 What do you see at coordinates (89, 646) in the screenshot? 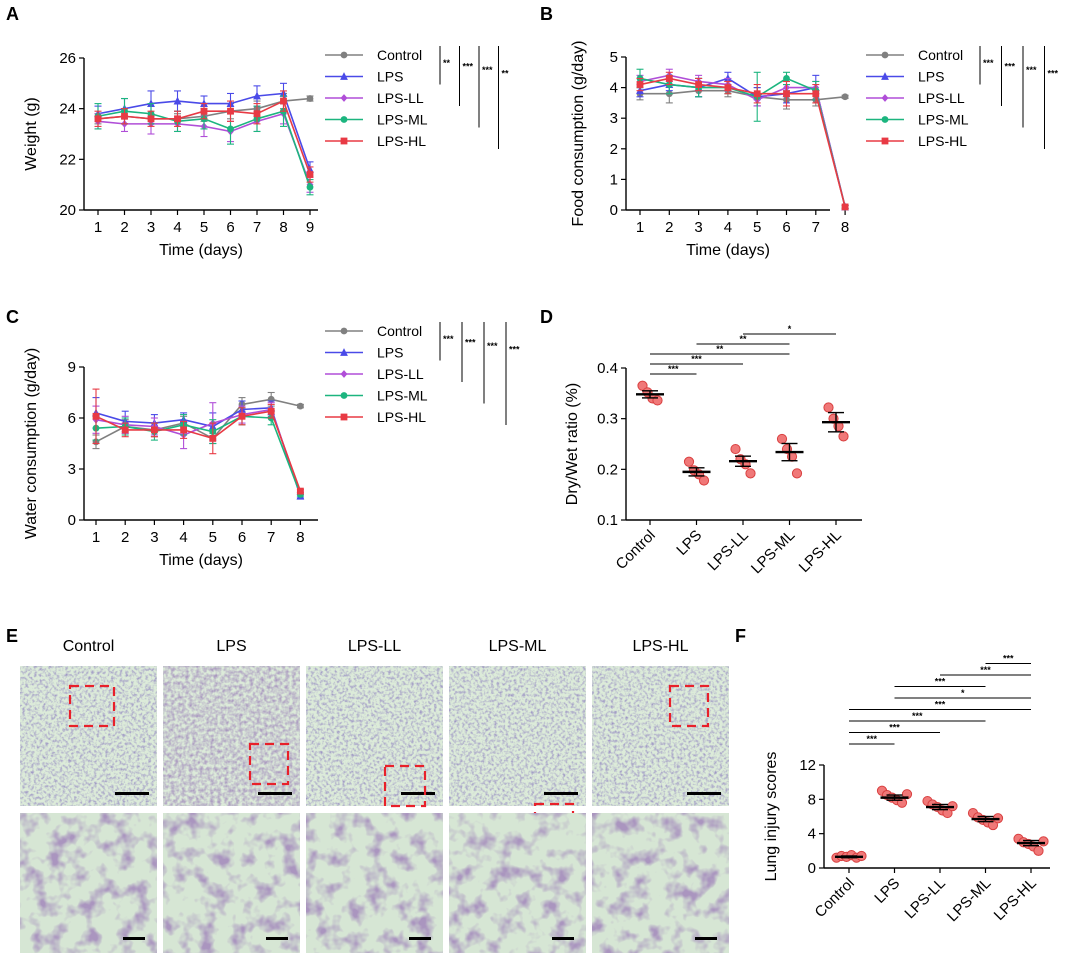
I see `histology-title-control: Control` at bounding box center [89, 646].